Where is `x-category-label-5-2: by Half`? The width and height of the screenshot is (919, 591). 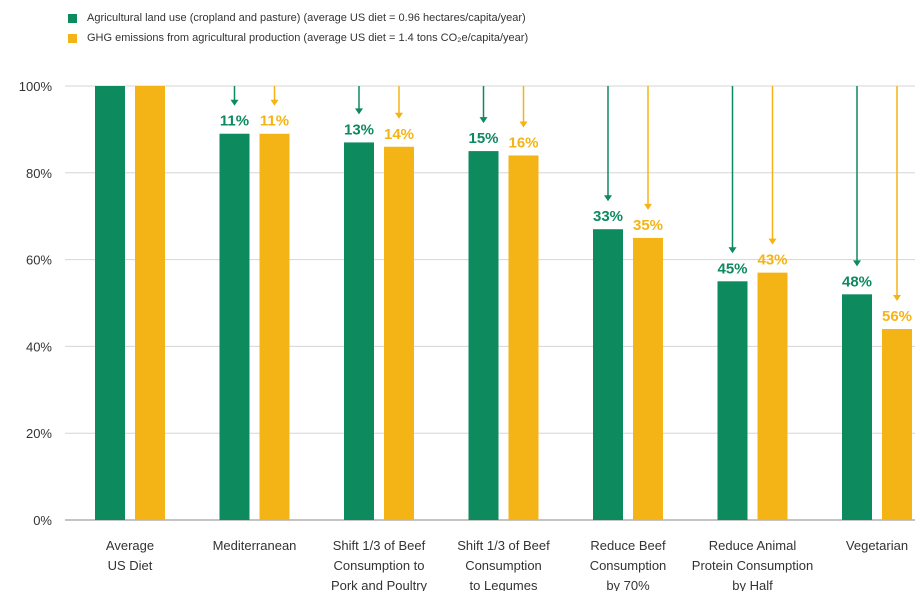 x-category-label-5-2: by Half is located at coordinates (752, 584).